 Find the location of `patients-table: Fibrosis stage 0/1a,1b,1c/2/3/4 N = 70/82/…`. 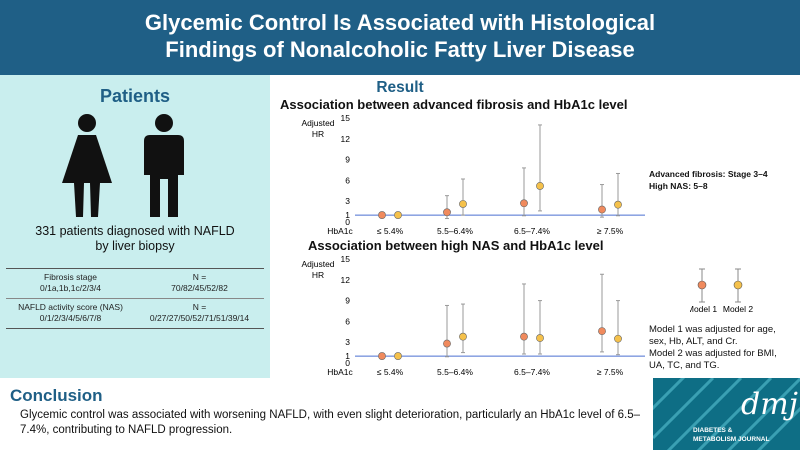

patients-table: Fibrosis stage 0/1a,1b,1c/2/3/4 N = 70/82/… is located at coordinates (135, 298).